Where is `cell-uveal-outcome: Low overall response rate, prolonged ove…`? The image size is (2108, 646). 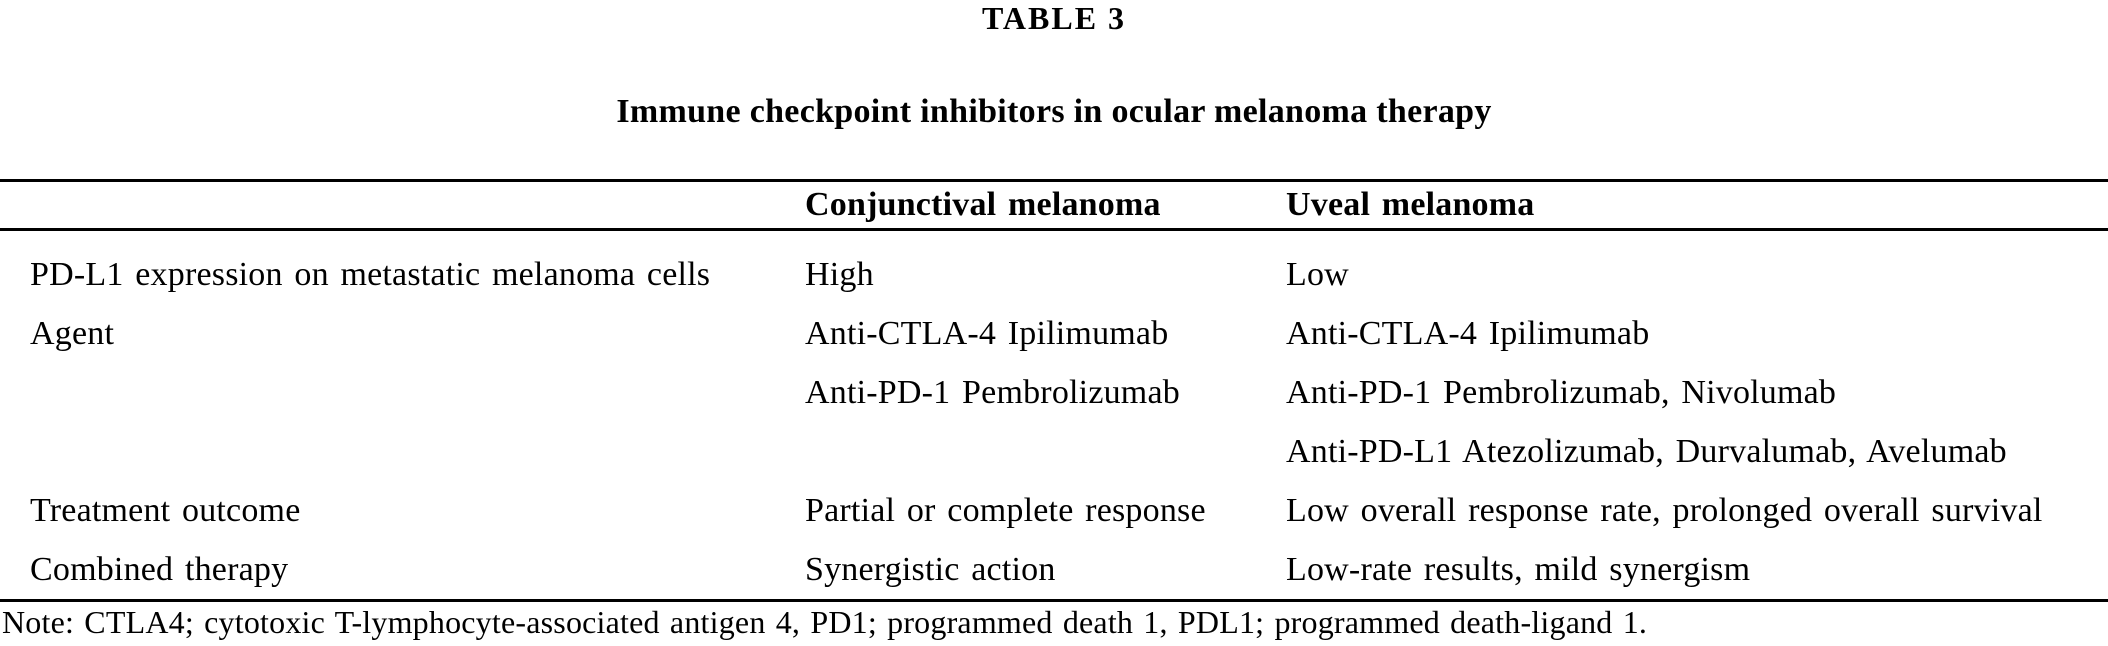 cell-uveal-outcome: Low overall response rate, prolonged ove… is located at coordinates (1664, 510).